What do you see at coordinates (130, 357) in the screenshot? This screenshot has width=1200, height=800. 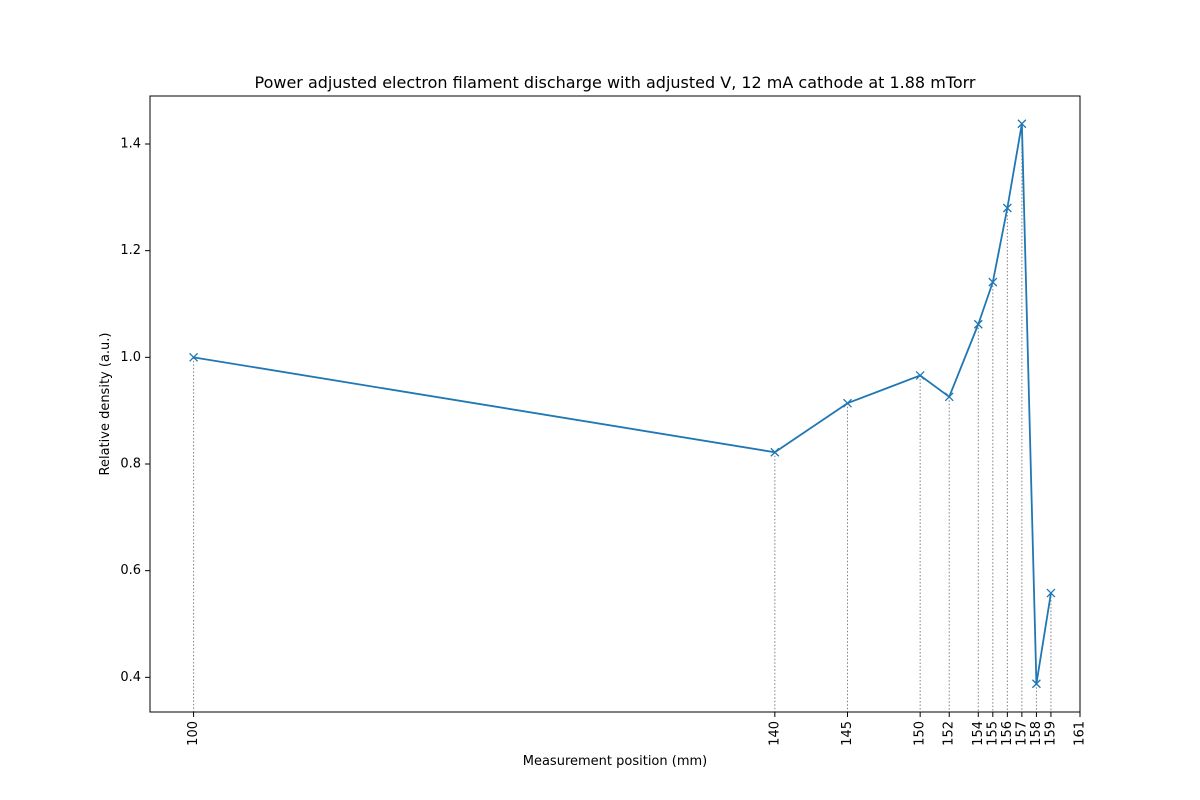 I see `y-tick-label: 1.0` at bounding box center [130, 357].